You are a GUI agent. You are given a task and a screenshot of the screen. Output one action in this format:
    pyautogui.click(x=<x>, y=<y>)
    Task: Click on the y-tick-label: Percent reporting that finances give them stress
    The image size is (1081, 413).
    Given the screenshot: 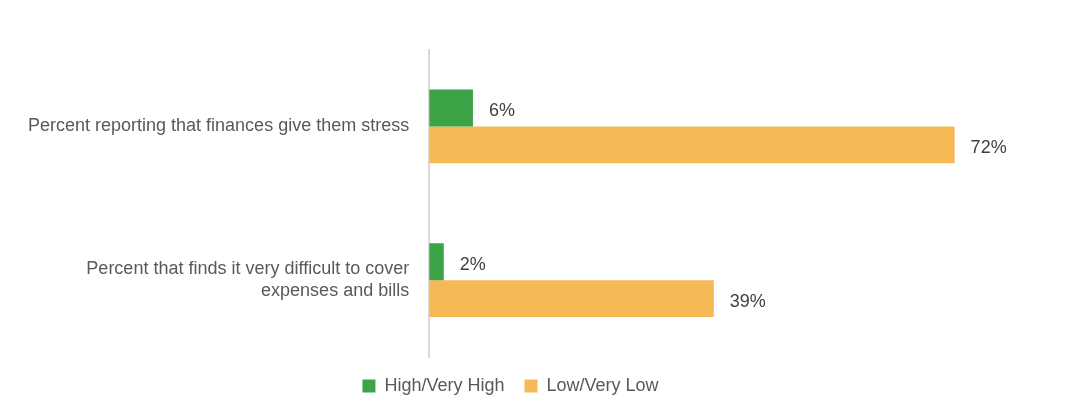 What is the action you would take?
    pyautogui.click(x=218, y=125)
    